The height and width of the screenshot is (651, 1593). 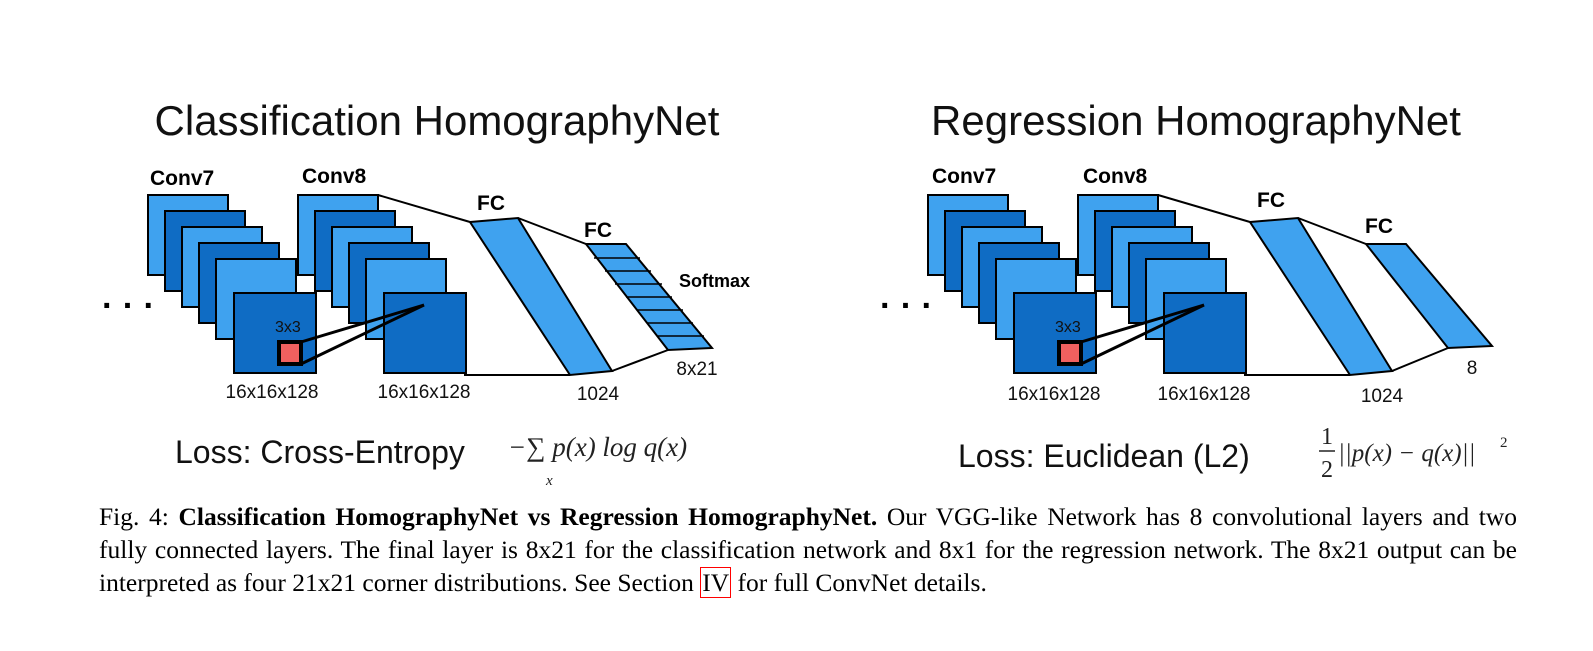 I want to click on ellipsis-right: · · ·, so click(x=906, y=306).